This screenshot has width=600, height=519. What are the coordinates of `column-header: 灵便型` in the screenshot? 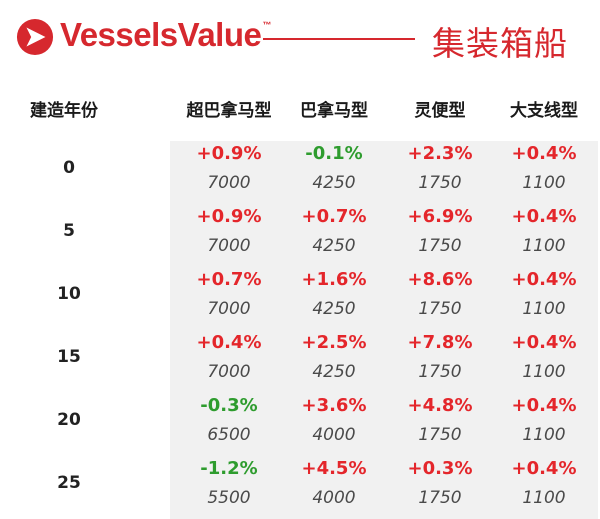 It's located at (440, 111).